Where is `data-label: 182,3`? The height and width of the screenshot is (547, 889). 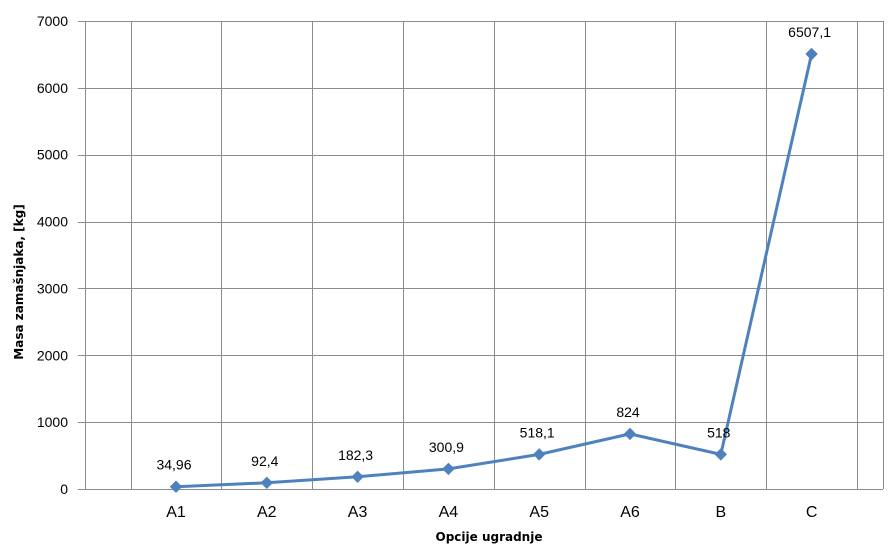 data-label: 182,3 is located at coordinates (355, 455).